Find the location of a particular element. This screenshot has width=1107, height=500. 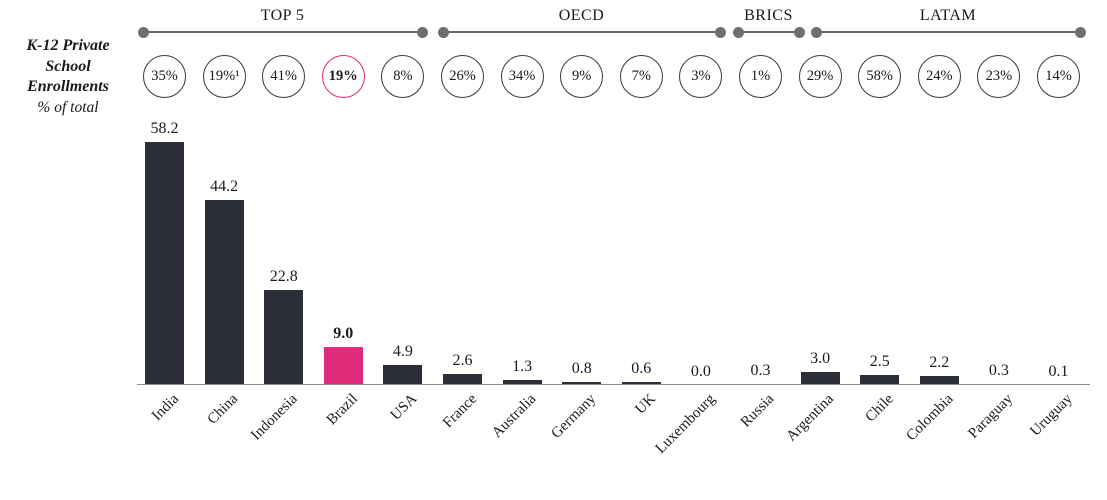

chart-title-line: School is located at coordinates (68, 66).